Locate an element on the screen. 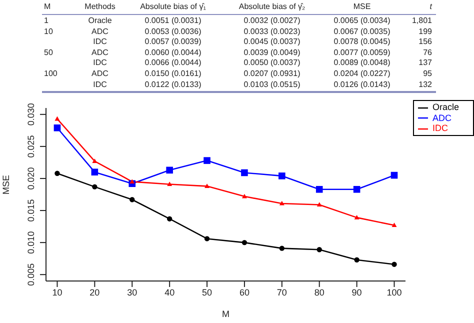  x-tick-label: 30 is located at coordinates (132, 292).